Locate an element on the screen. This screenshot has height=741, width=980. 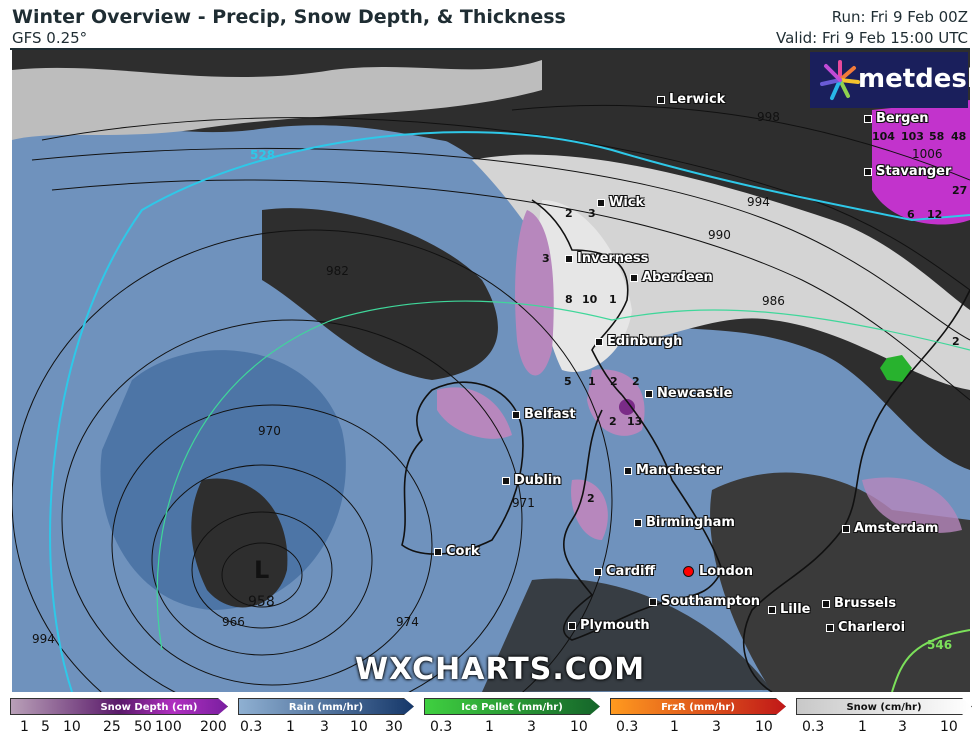
dry-scotland-west is located at coordinates (380, 294).